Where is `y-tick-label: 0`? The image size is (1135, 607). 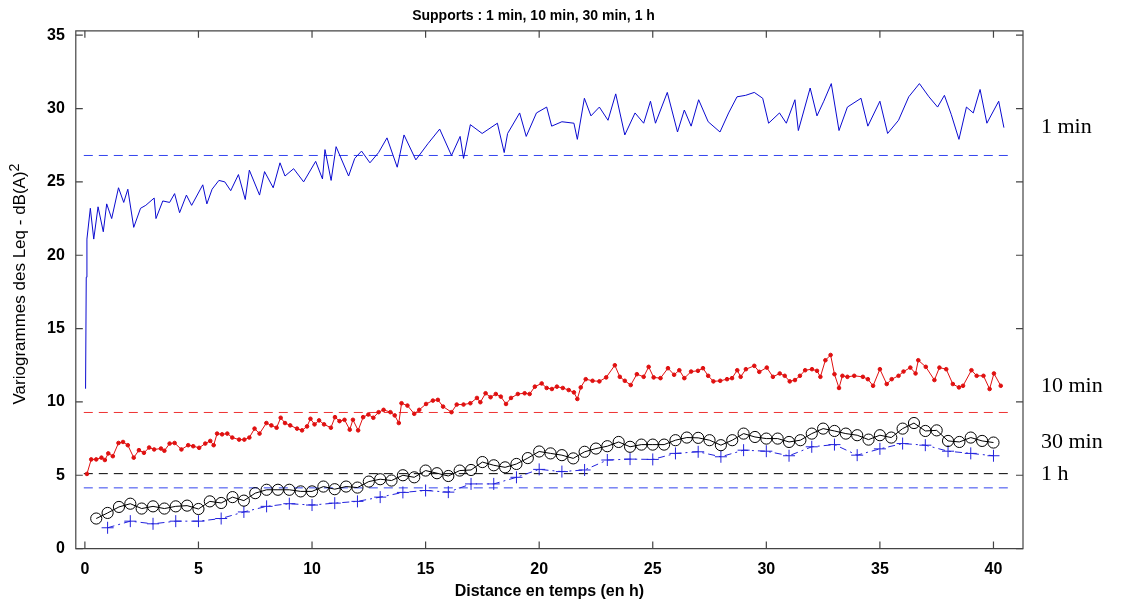
y-tick-label: 0 is located at coordinates (60, 548).